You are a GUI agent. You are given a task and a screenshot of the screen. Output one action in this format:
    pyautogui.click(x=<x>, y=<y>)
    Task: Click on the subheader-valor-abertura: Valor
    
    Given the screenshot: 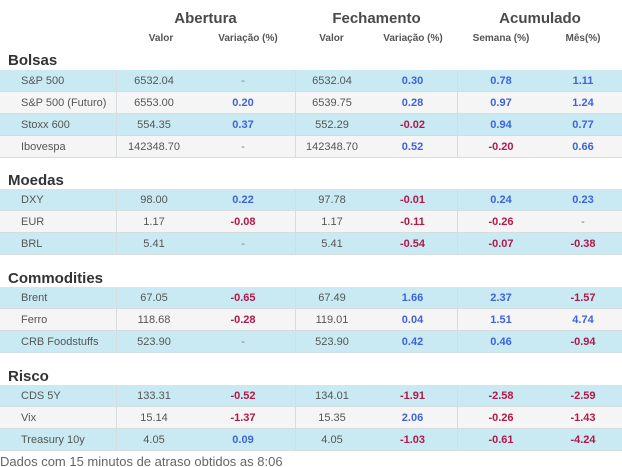 What is the action you would take?
    pyautogui.click(x=161, y=38)
    